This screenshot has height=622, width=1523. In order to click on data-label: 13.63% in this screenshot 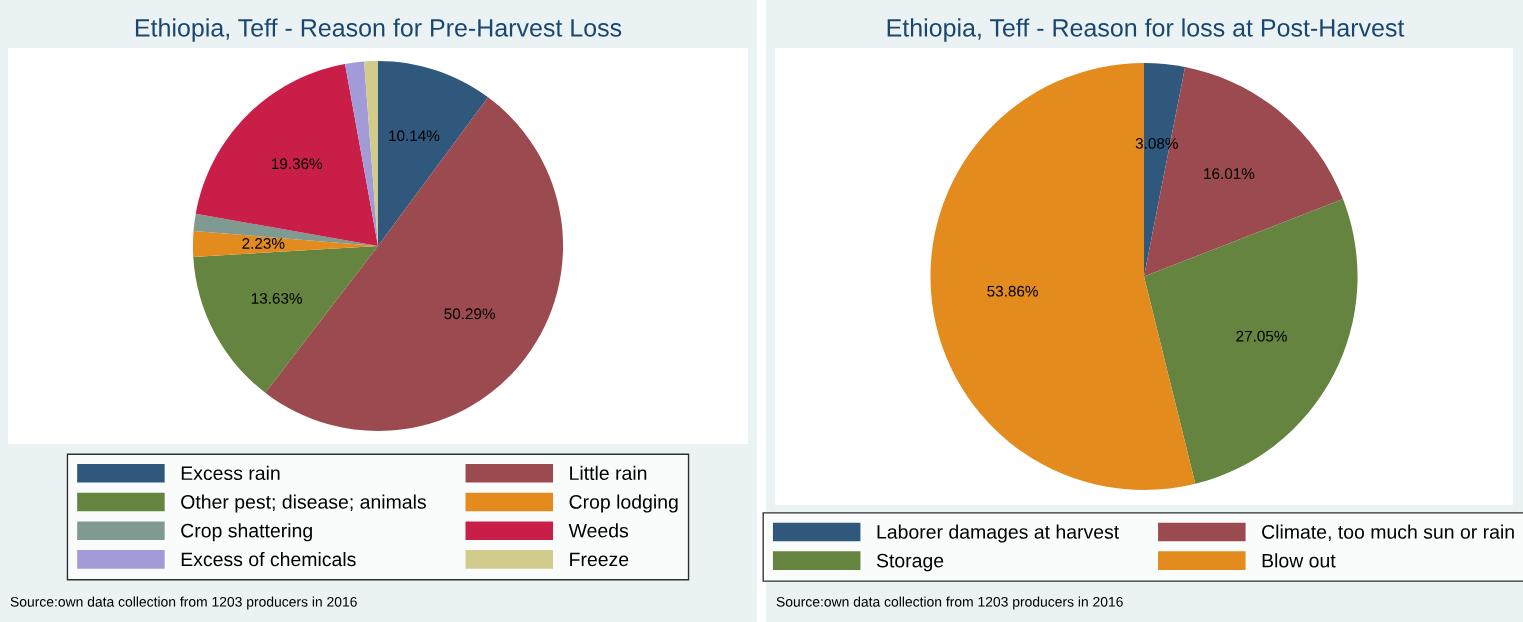, I will do `click(276, 298)`.